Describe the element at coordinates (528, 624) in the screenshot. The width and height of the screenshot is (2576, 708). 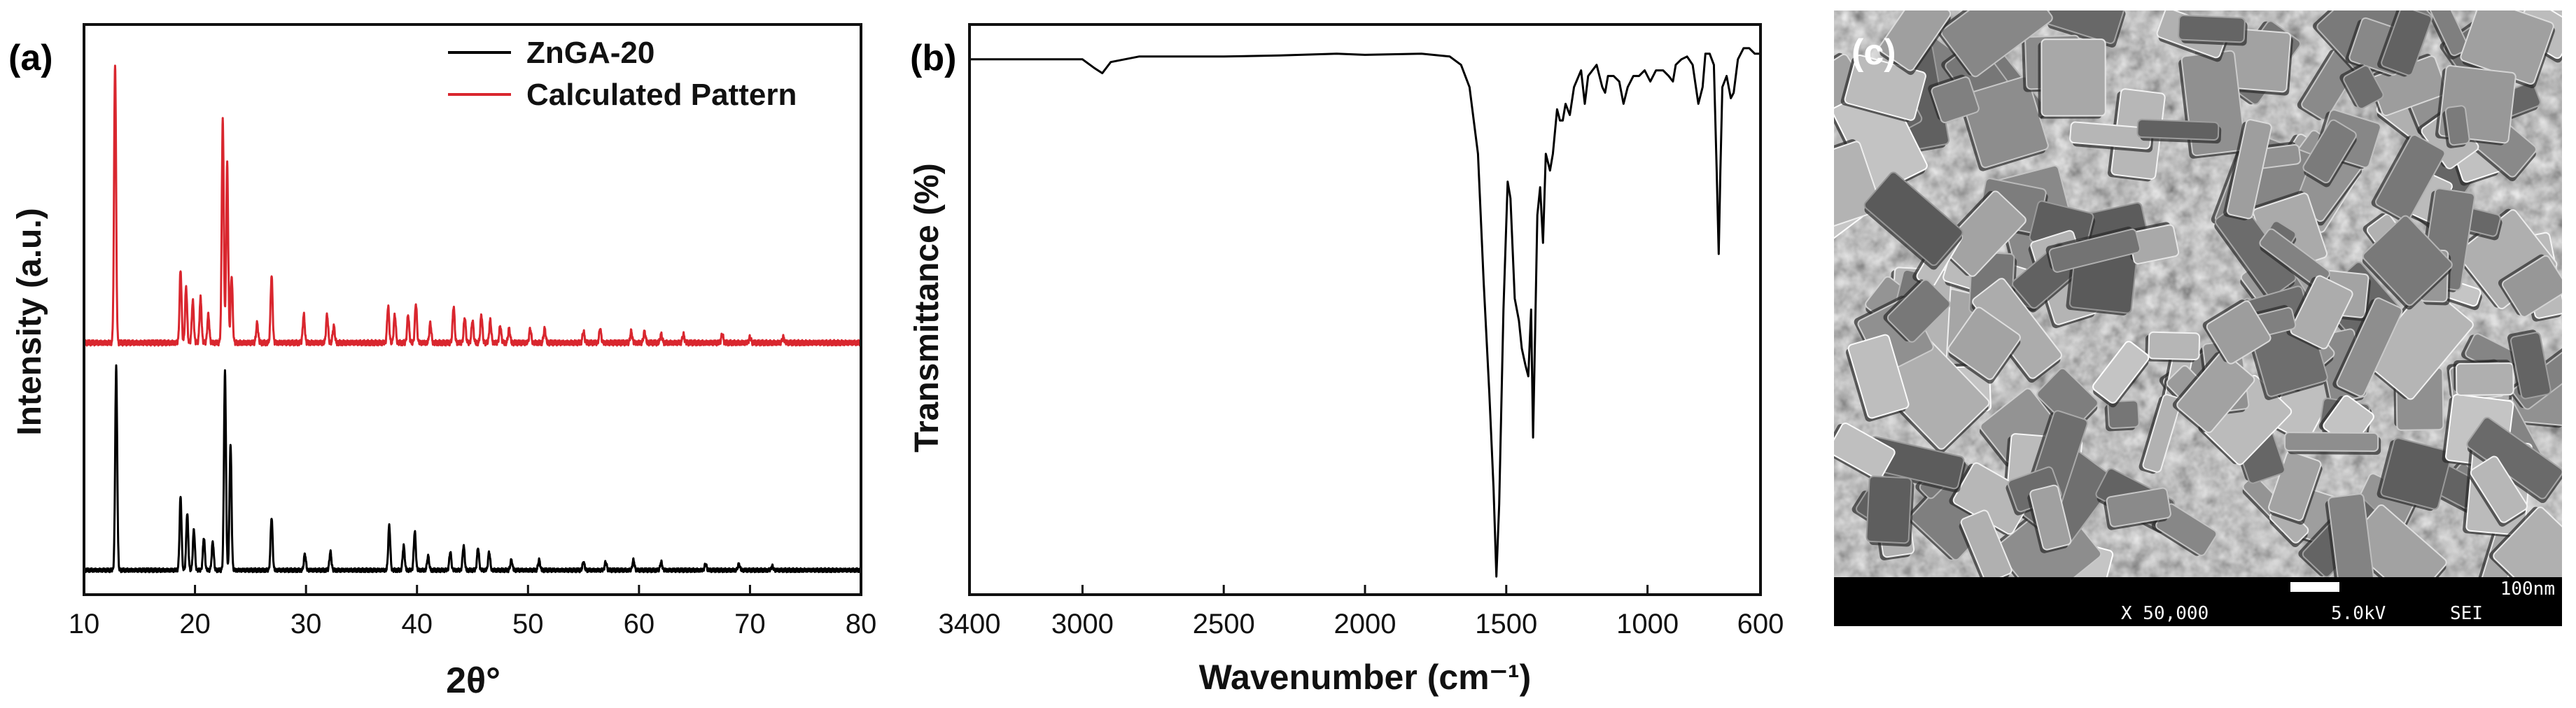
I see `x-tick-label: 50` at that location.